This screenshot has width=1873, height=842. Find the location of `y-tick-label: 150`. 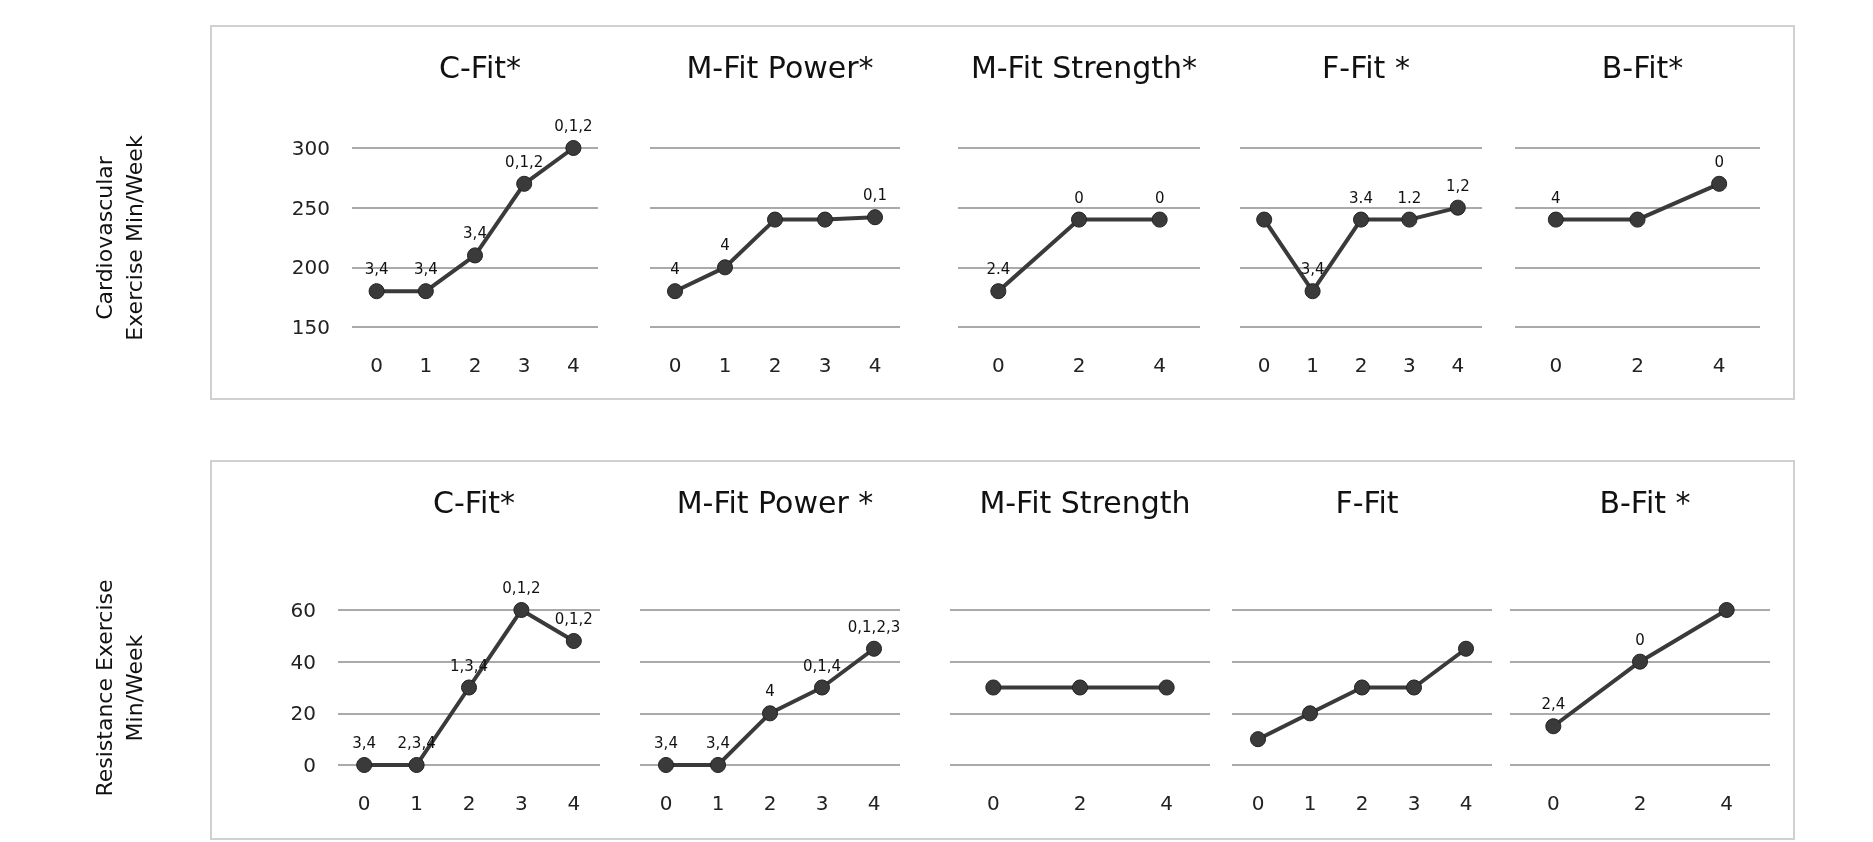

y-tick-label: 150 is located at coordinates (310, 327).